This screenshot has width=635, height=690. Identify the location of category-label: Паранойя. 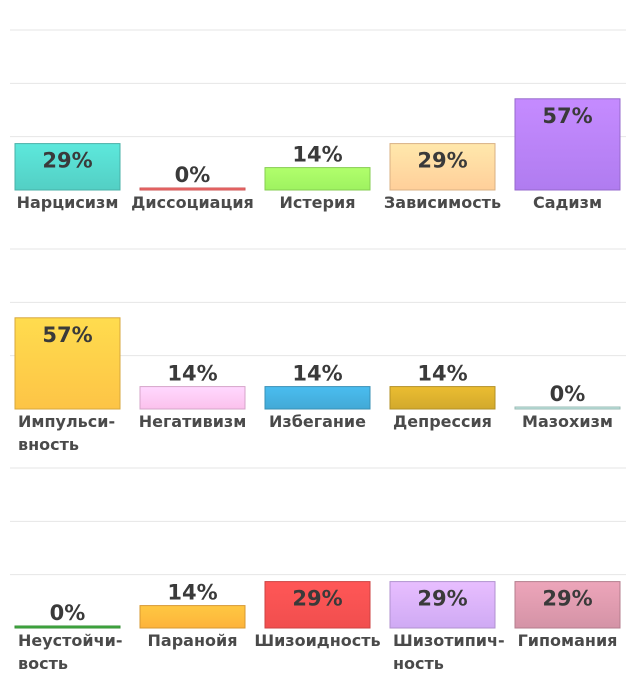
(193, 640).